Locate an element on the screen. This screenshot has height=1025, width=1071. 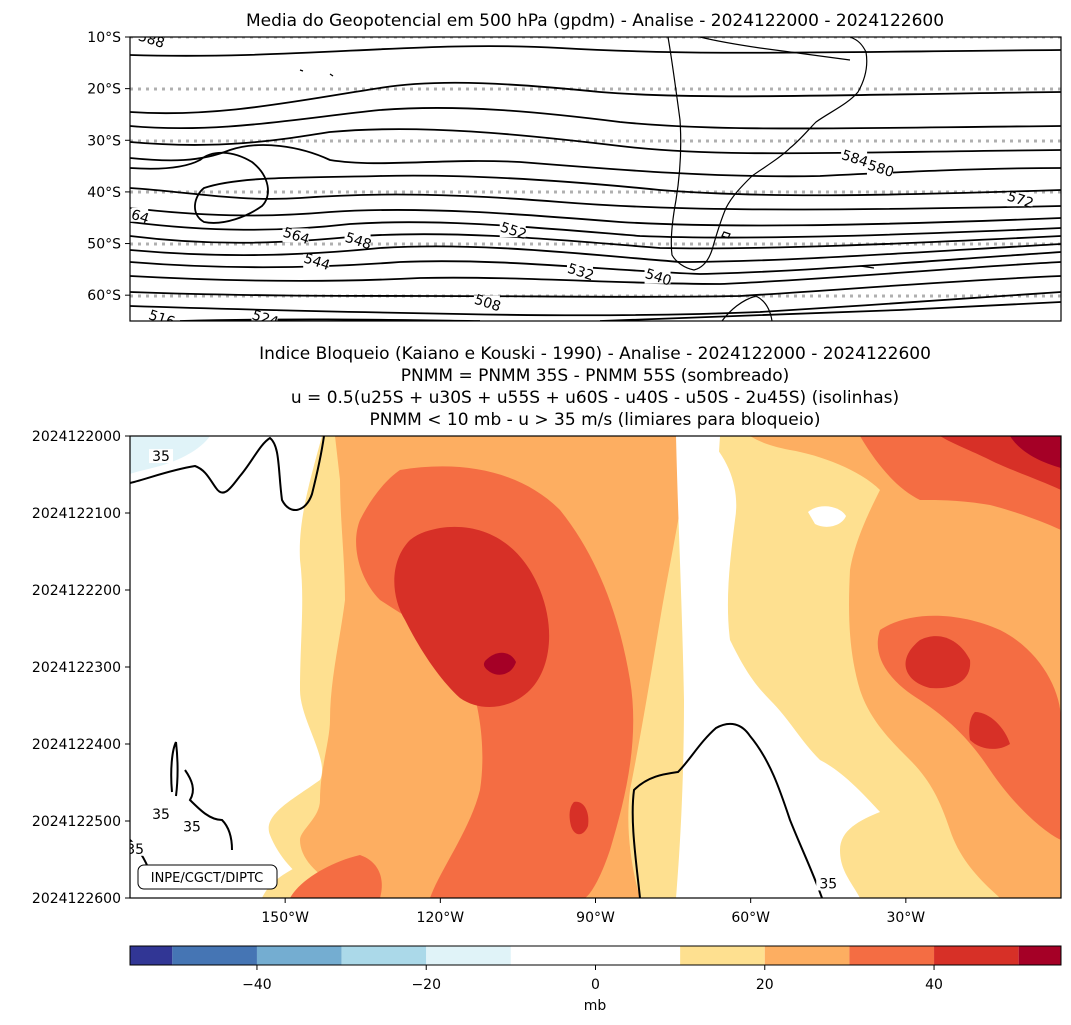
credit-text: INPE/CGCT/DIPTC is located at coordinates (207, 878).